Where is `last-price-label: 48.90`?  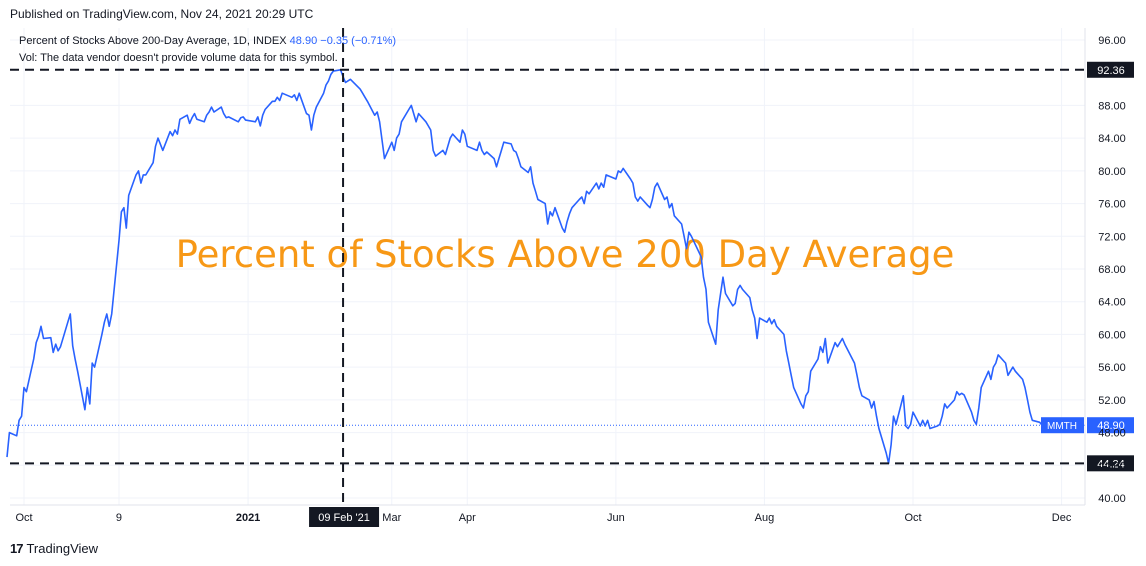
last-price-label: 48.90 is located at coordinates (1111, 426).